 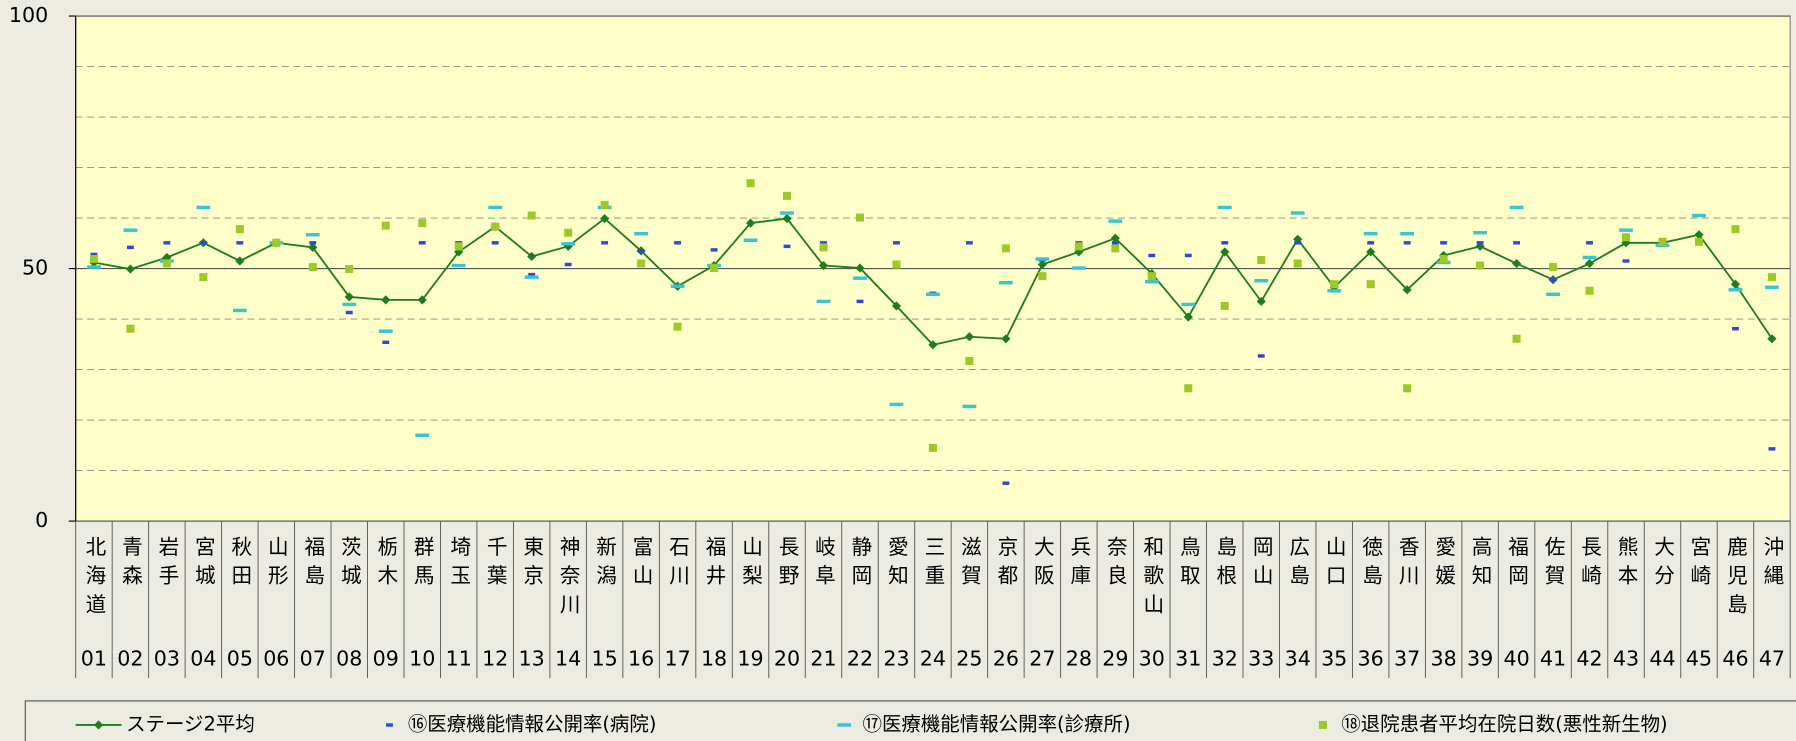 What do you see at coordinates (1371, 659) in the screenshot?
I see `category-code: 36` at bounding box center [1371, 659].